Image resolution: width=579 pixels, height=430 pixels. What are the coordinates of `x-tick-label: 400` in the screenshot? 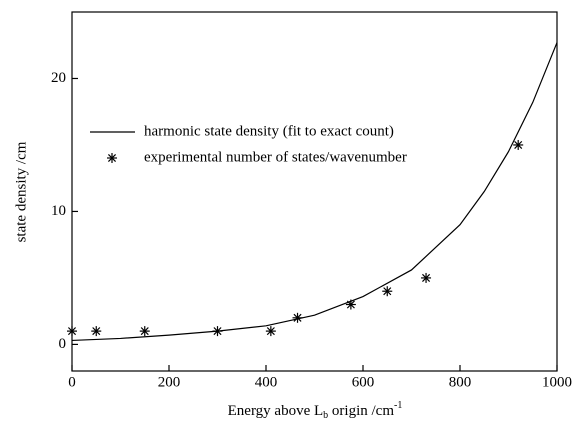 It's located at (266, 382).